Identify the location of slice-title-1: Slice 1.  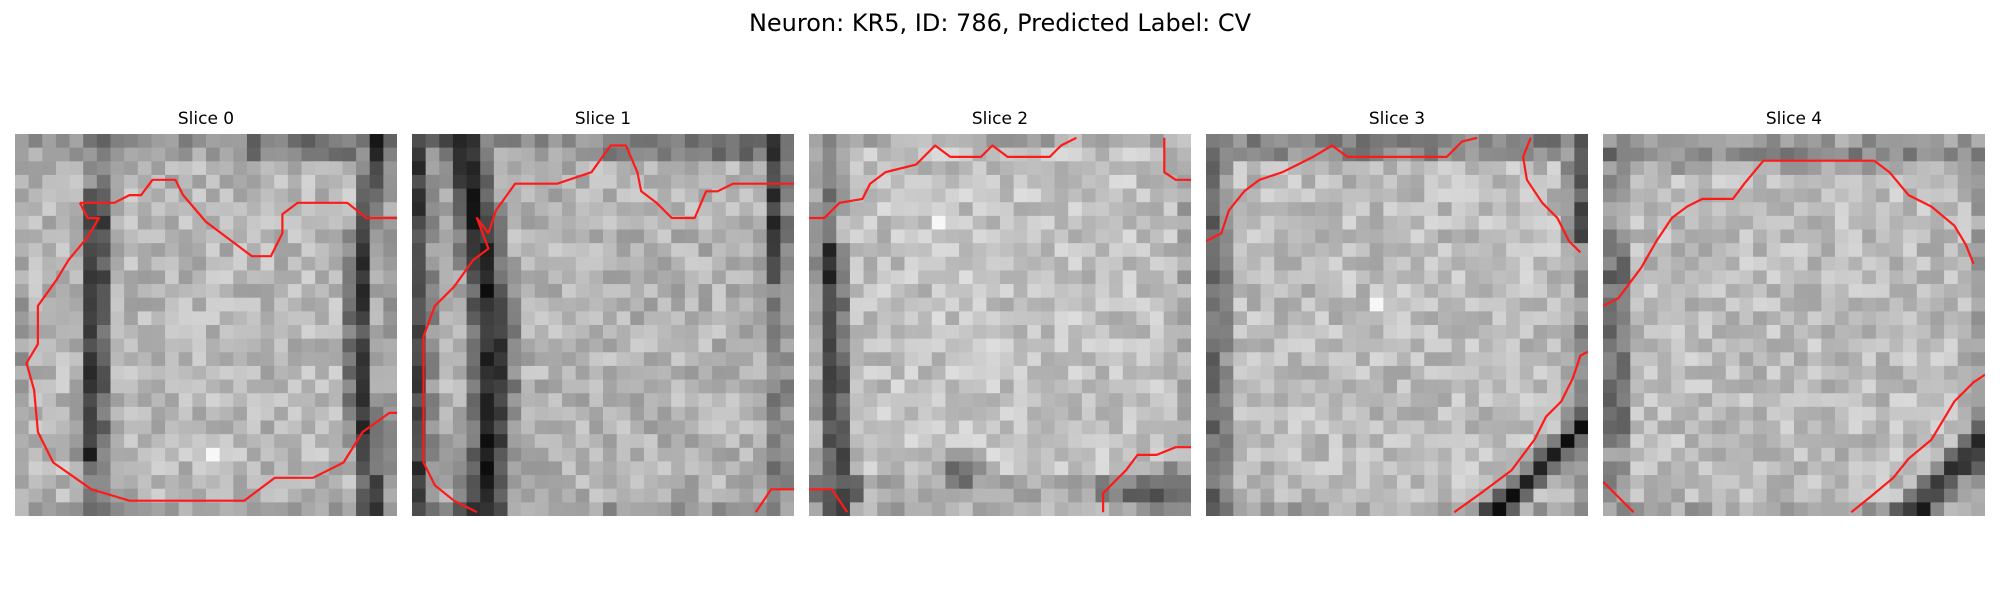
(603, 119).